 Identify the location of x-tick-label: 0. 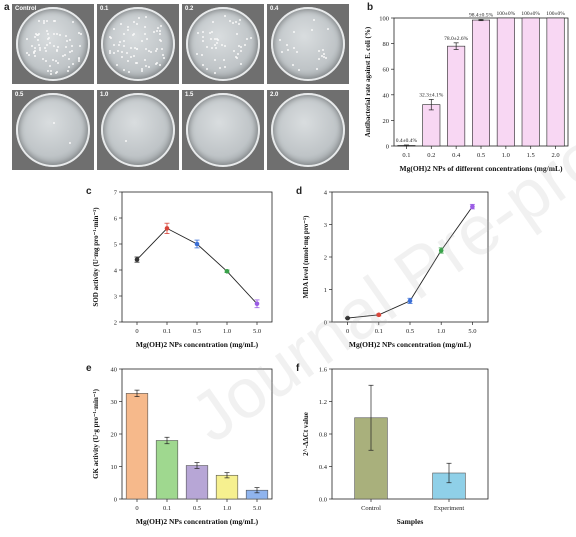
(347, 331).